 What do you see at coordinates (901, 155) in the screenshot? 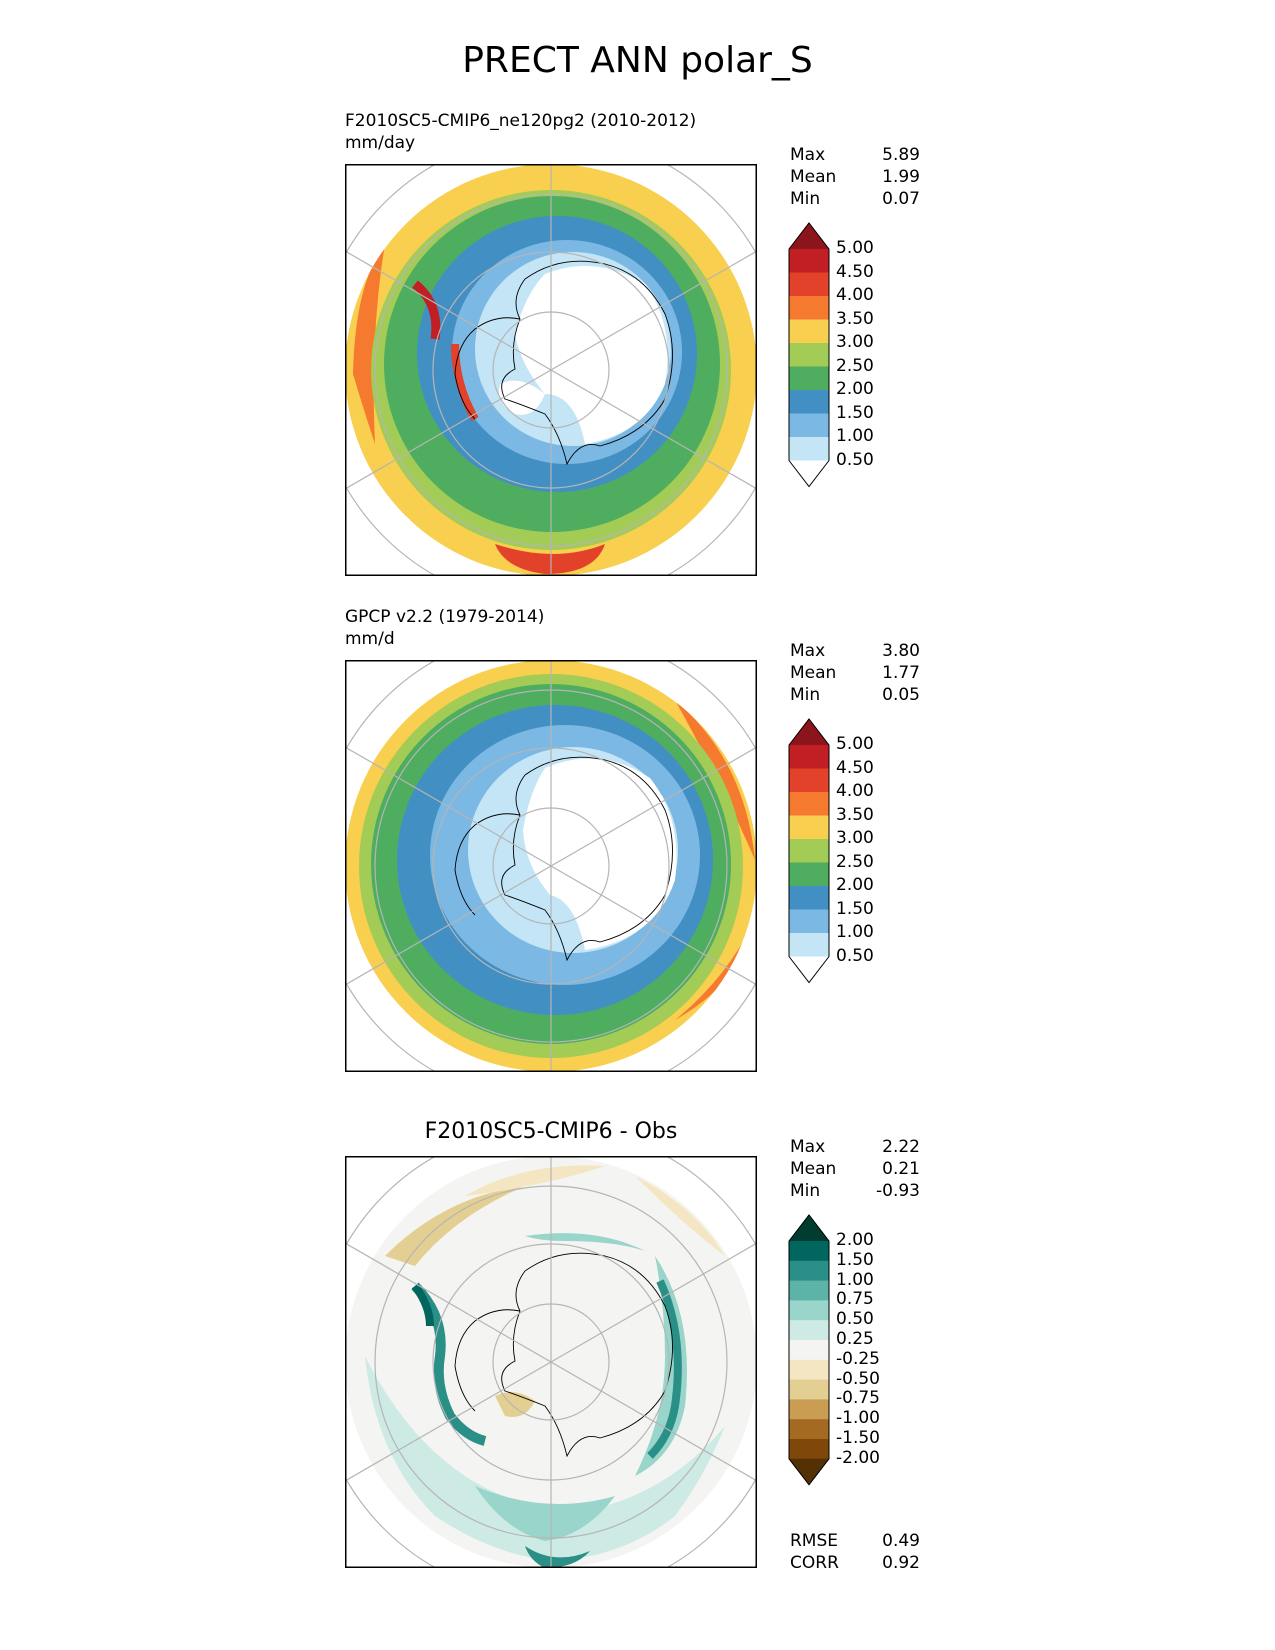
I see `stat-value: 5.89` at bounding box center [901, 155].